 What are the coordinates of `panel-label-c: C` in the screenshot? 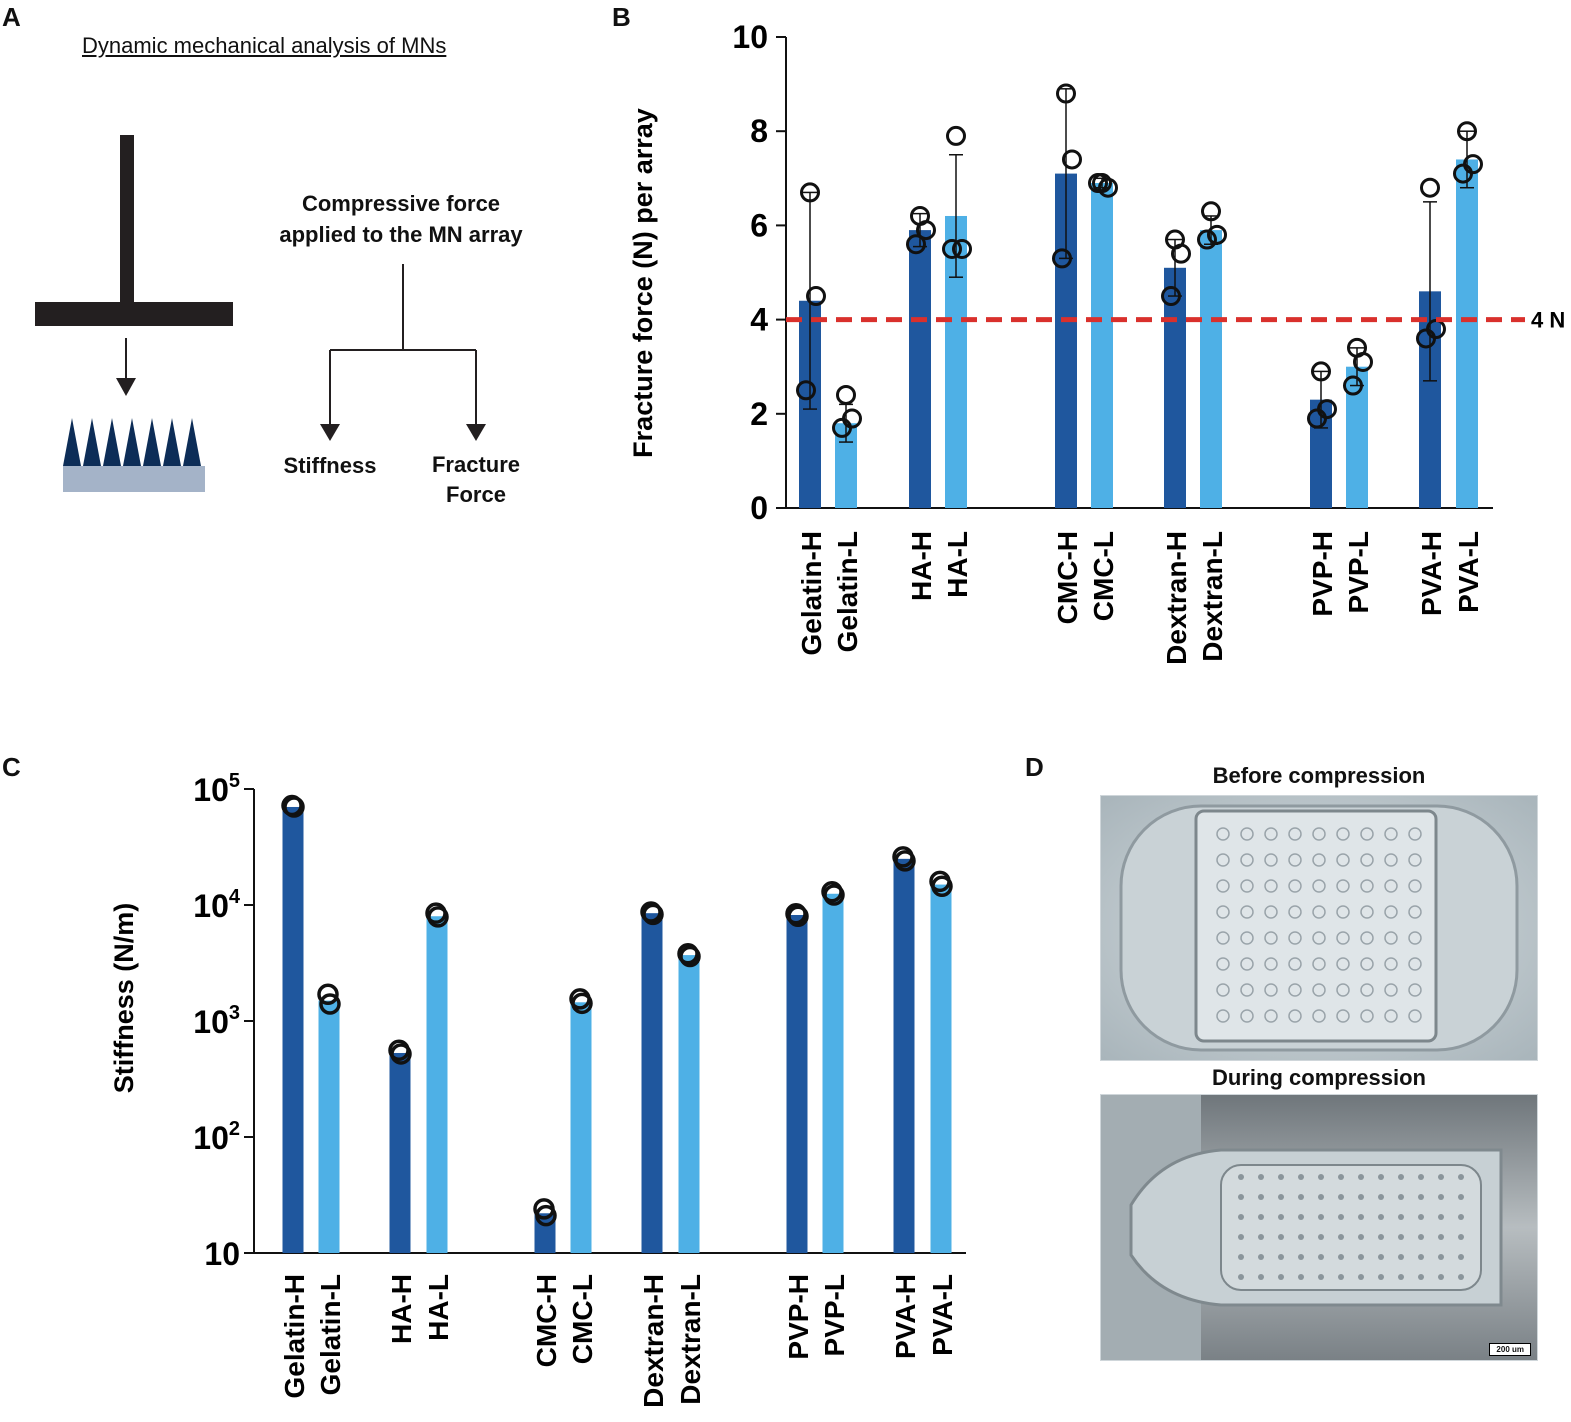 It's located at (11, 767).